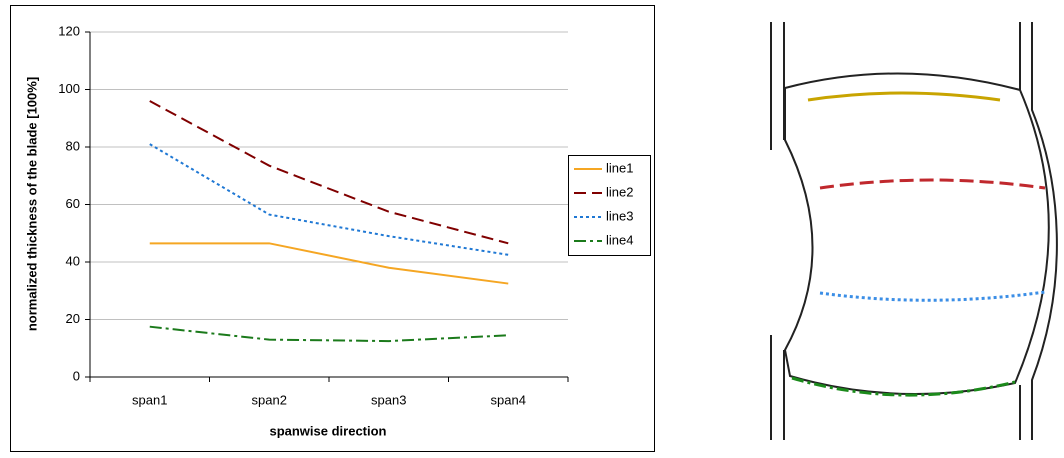  Describe the element at coordinates (609, 205) in the screenshot. I see `legend-box` at that location.